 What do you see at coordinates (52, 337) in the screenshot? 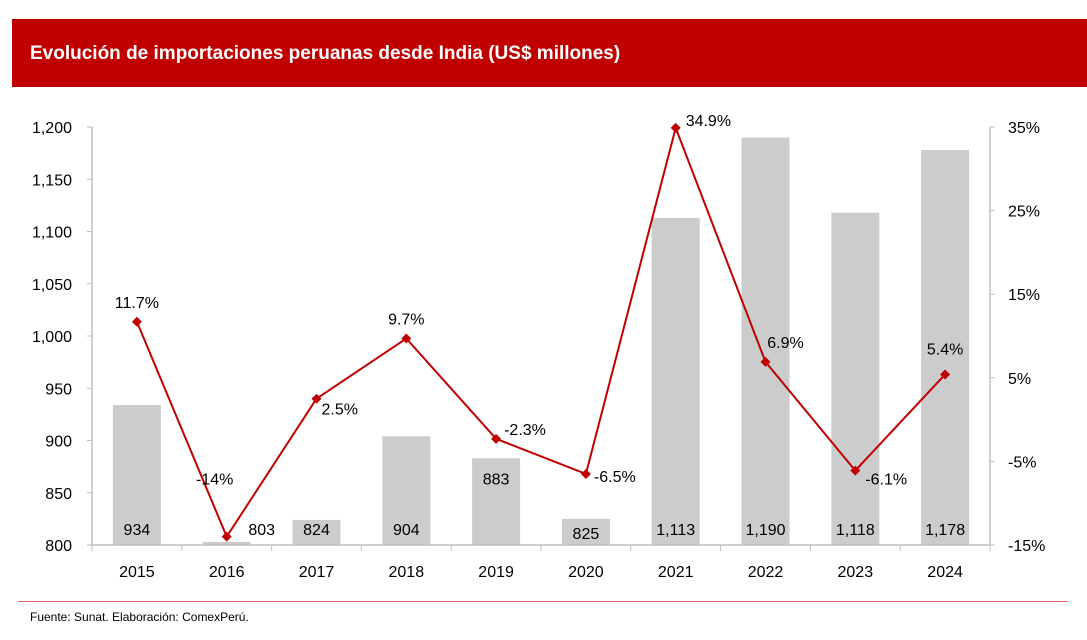
I see `left-tick-label: 1,000` at bounding box center [52, 337].